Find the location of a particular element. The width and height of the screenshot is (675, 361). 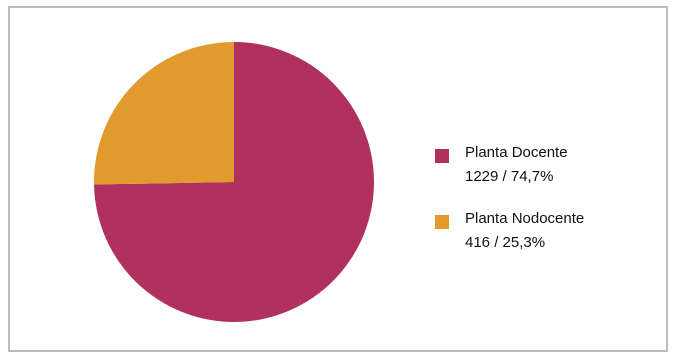

legend-swatch-planta-nodocente is located at coordinates (442, 222).